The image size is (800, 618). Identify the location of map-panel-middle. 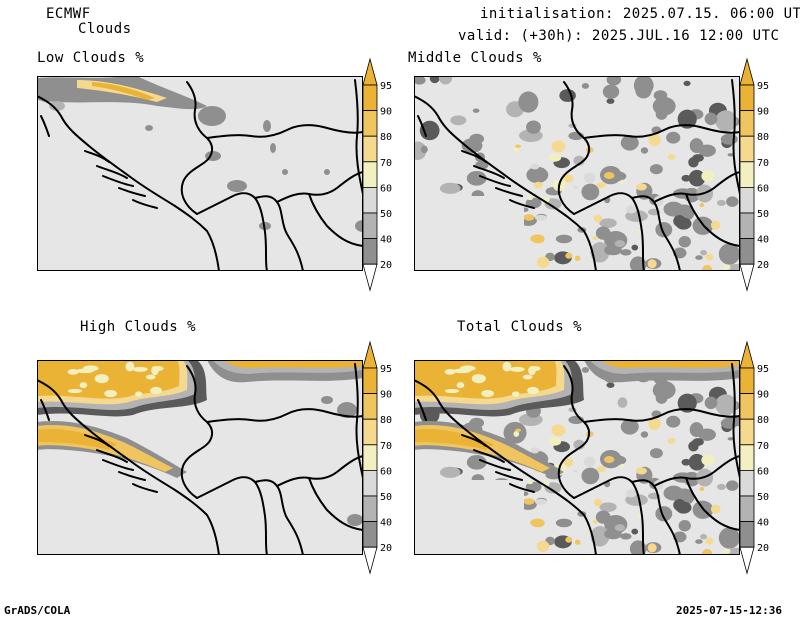
(577, 173).